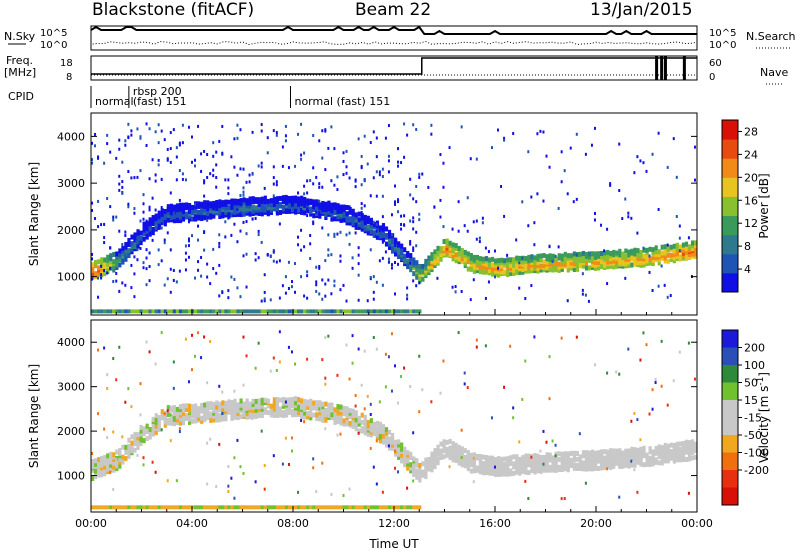 This screenshot has width=800, height=558. Describe the element at coordinates (393, 30) in the screenshot. I see `nsky-line` at that location.